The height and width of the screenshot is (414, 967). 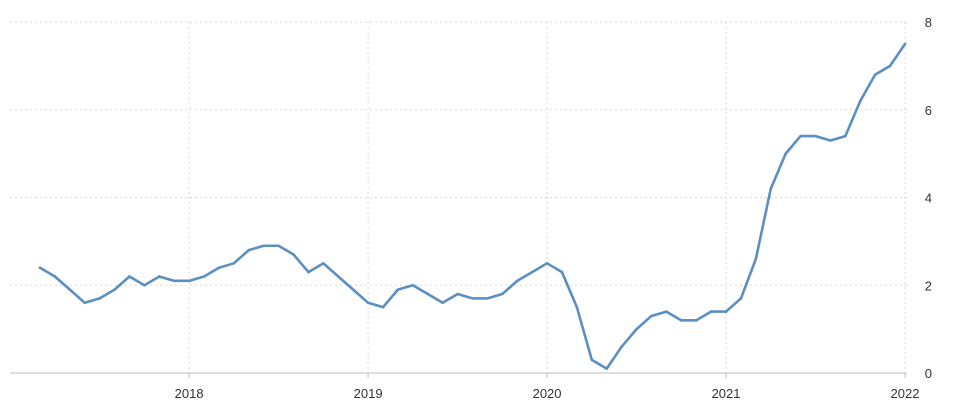 I want to click on x-tick-label: 2018, so click(x=189, y=393).